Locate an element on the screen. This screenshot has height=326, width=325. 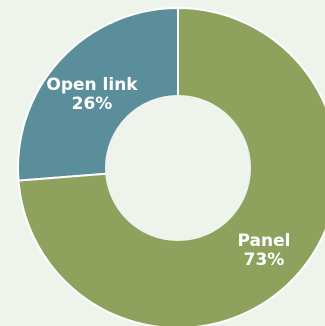
slice-label-name: Panel is located at coordinates (264, 241).